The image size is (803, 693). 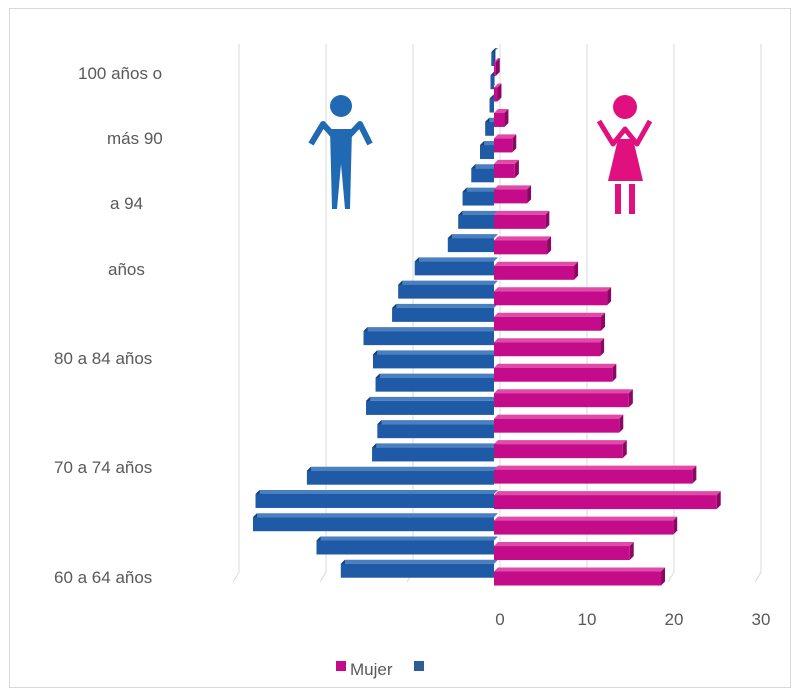 What do you see at coordinates (499, 619) in the screenshot?
I see `x-tick-label: 0` at bounding box center [499, 619].